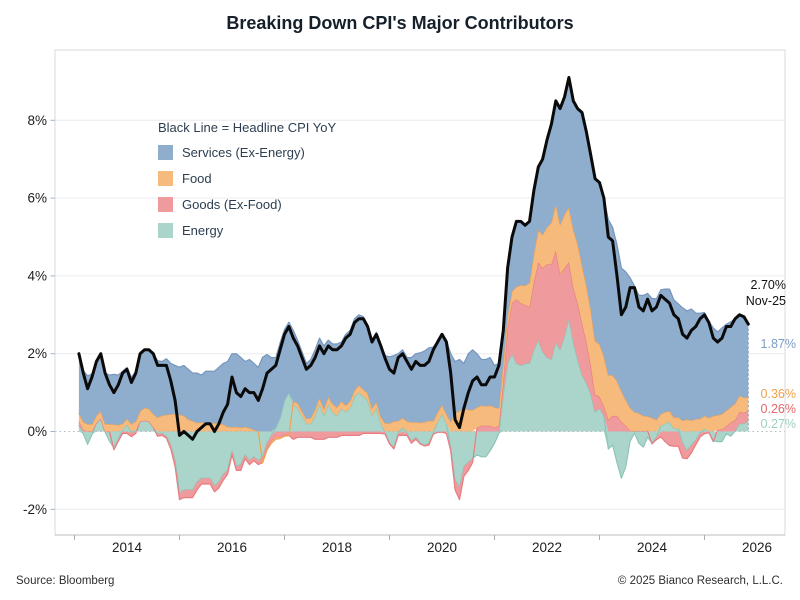 This screenshot has width=800, height=600. What do you see at coordinates (165, 204) in the screenshot?
I see `goods-swatch-icon` at bounding box center [165, 204].